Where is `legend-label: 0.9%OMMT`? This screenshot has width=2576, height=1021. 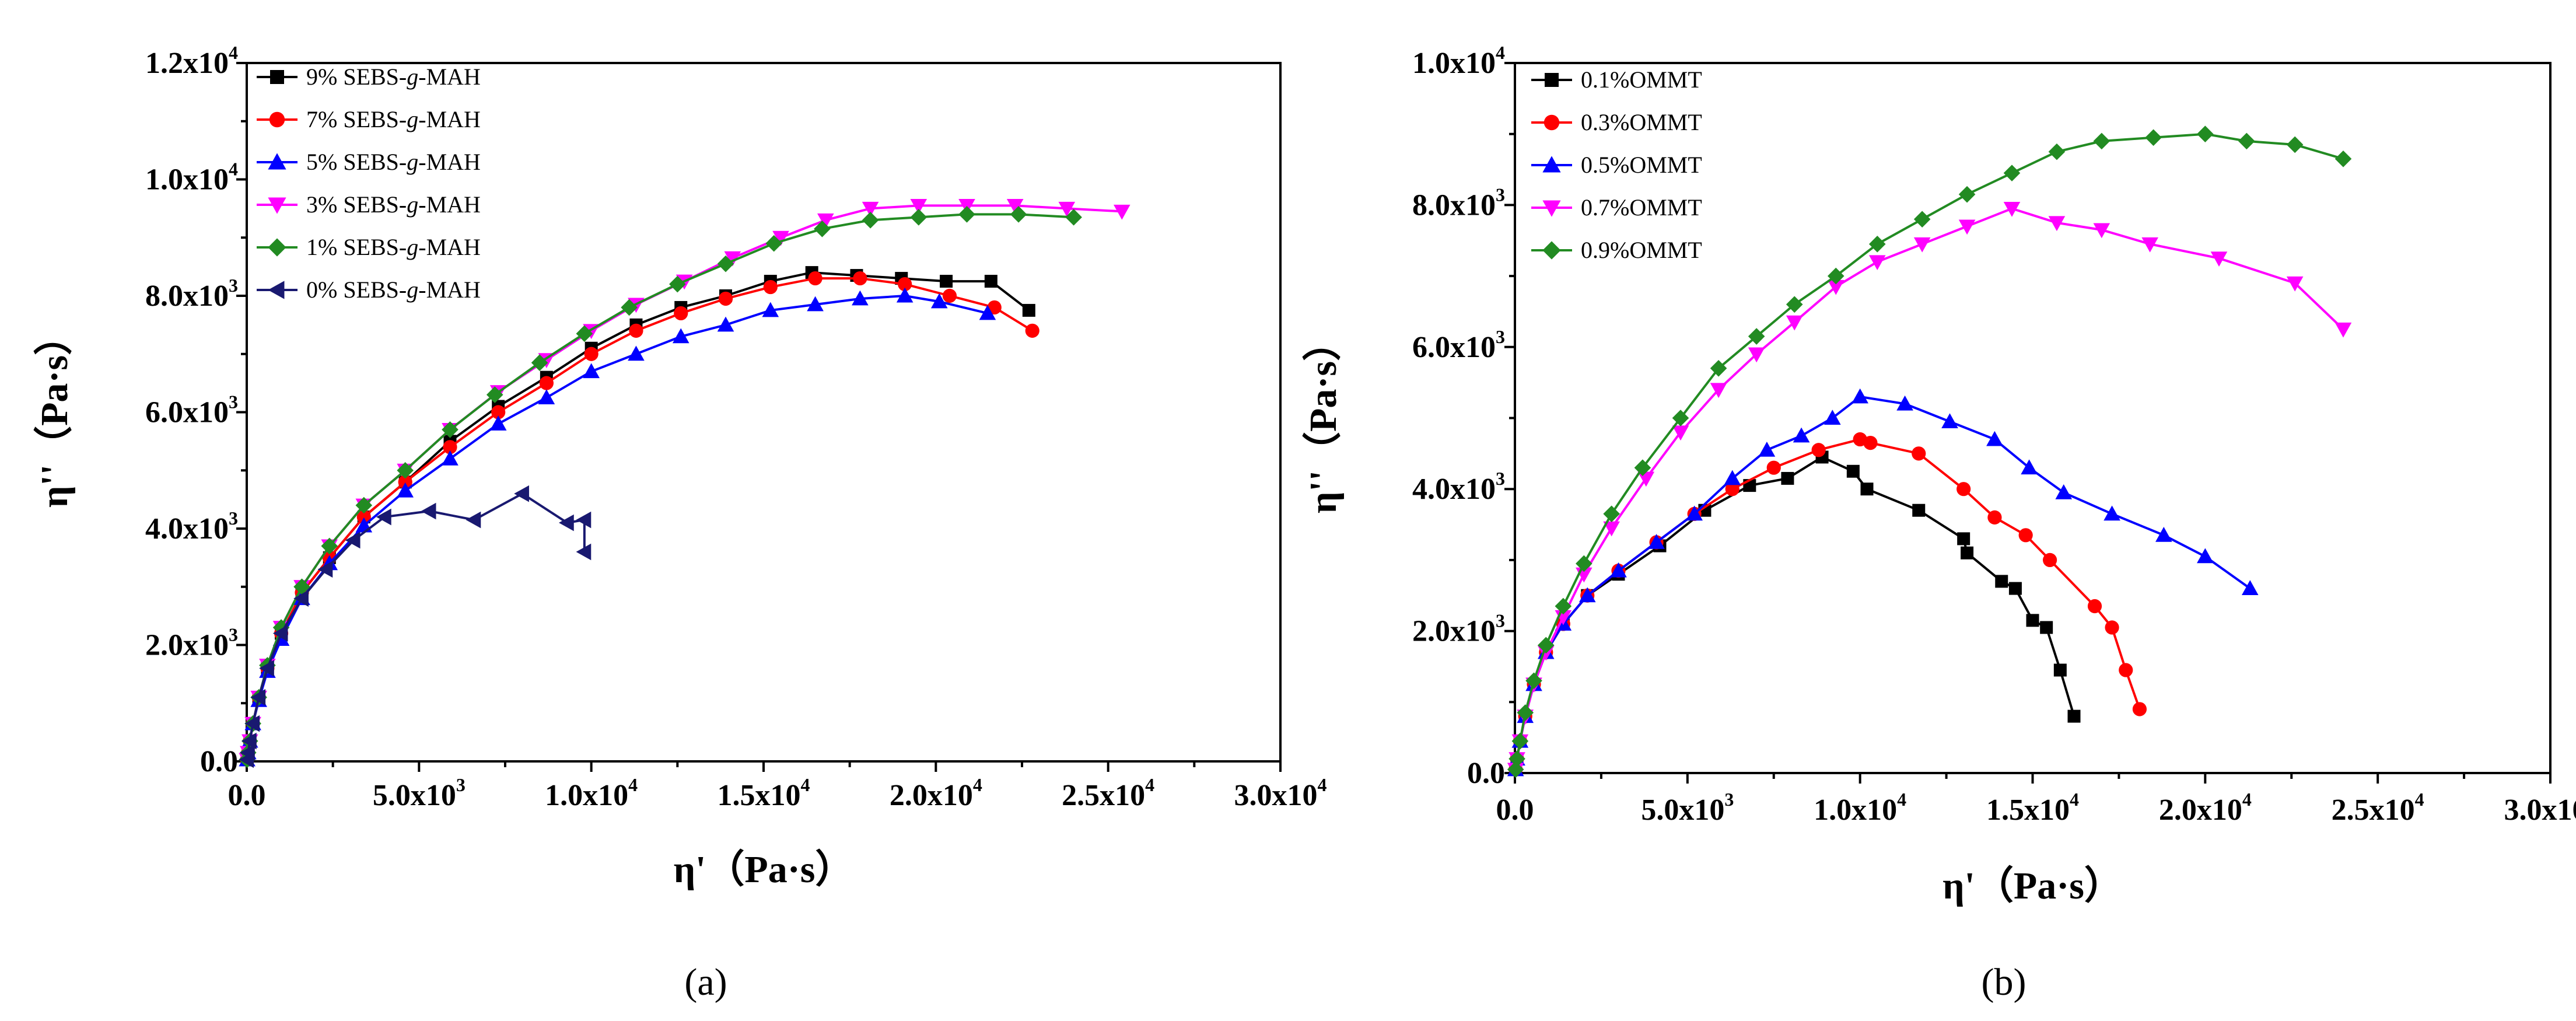 legend-label: 0.9%OMMT is located at coordinates (1641, 250).